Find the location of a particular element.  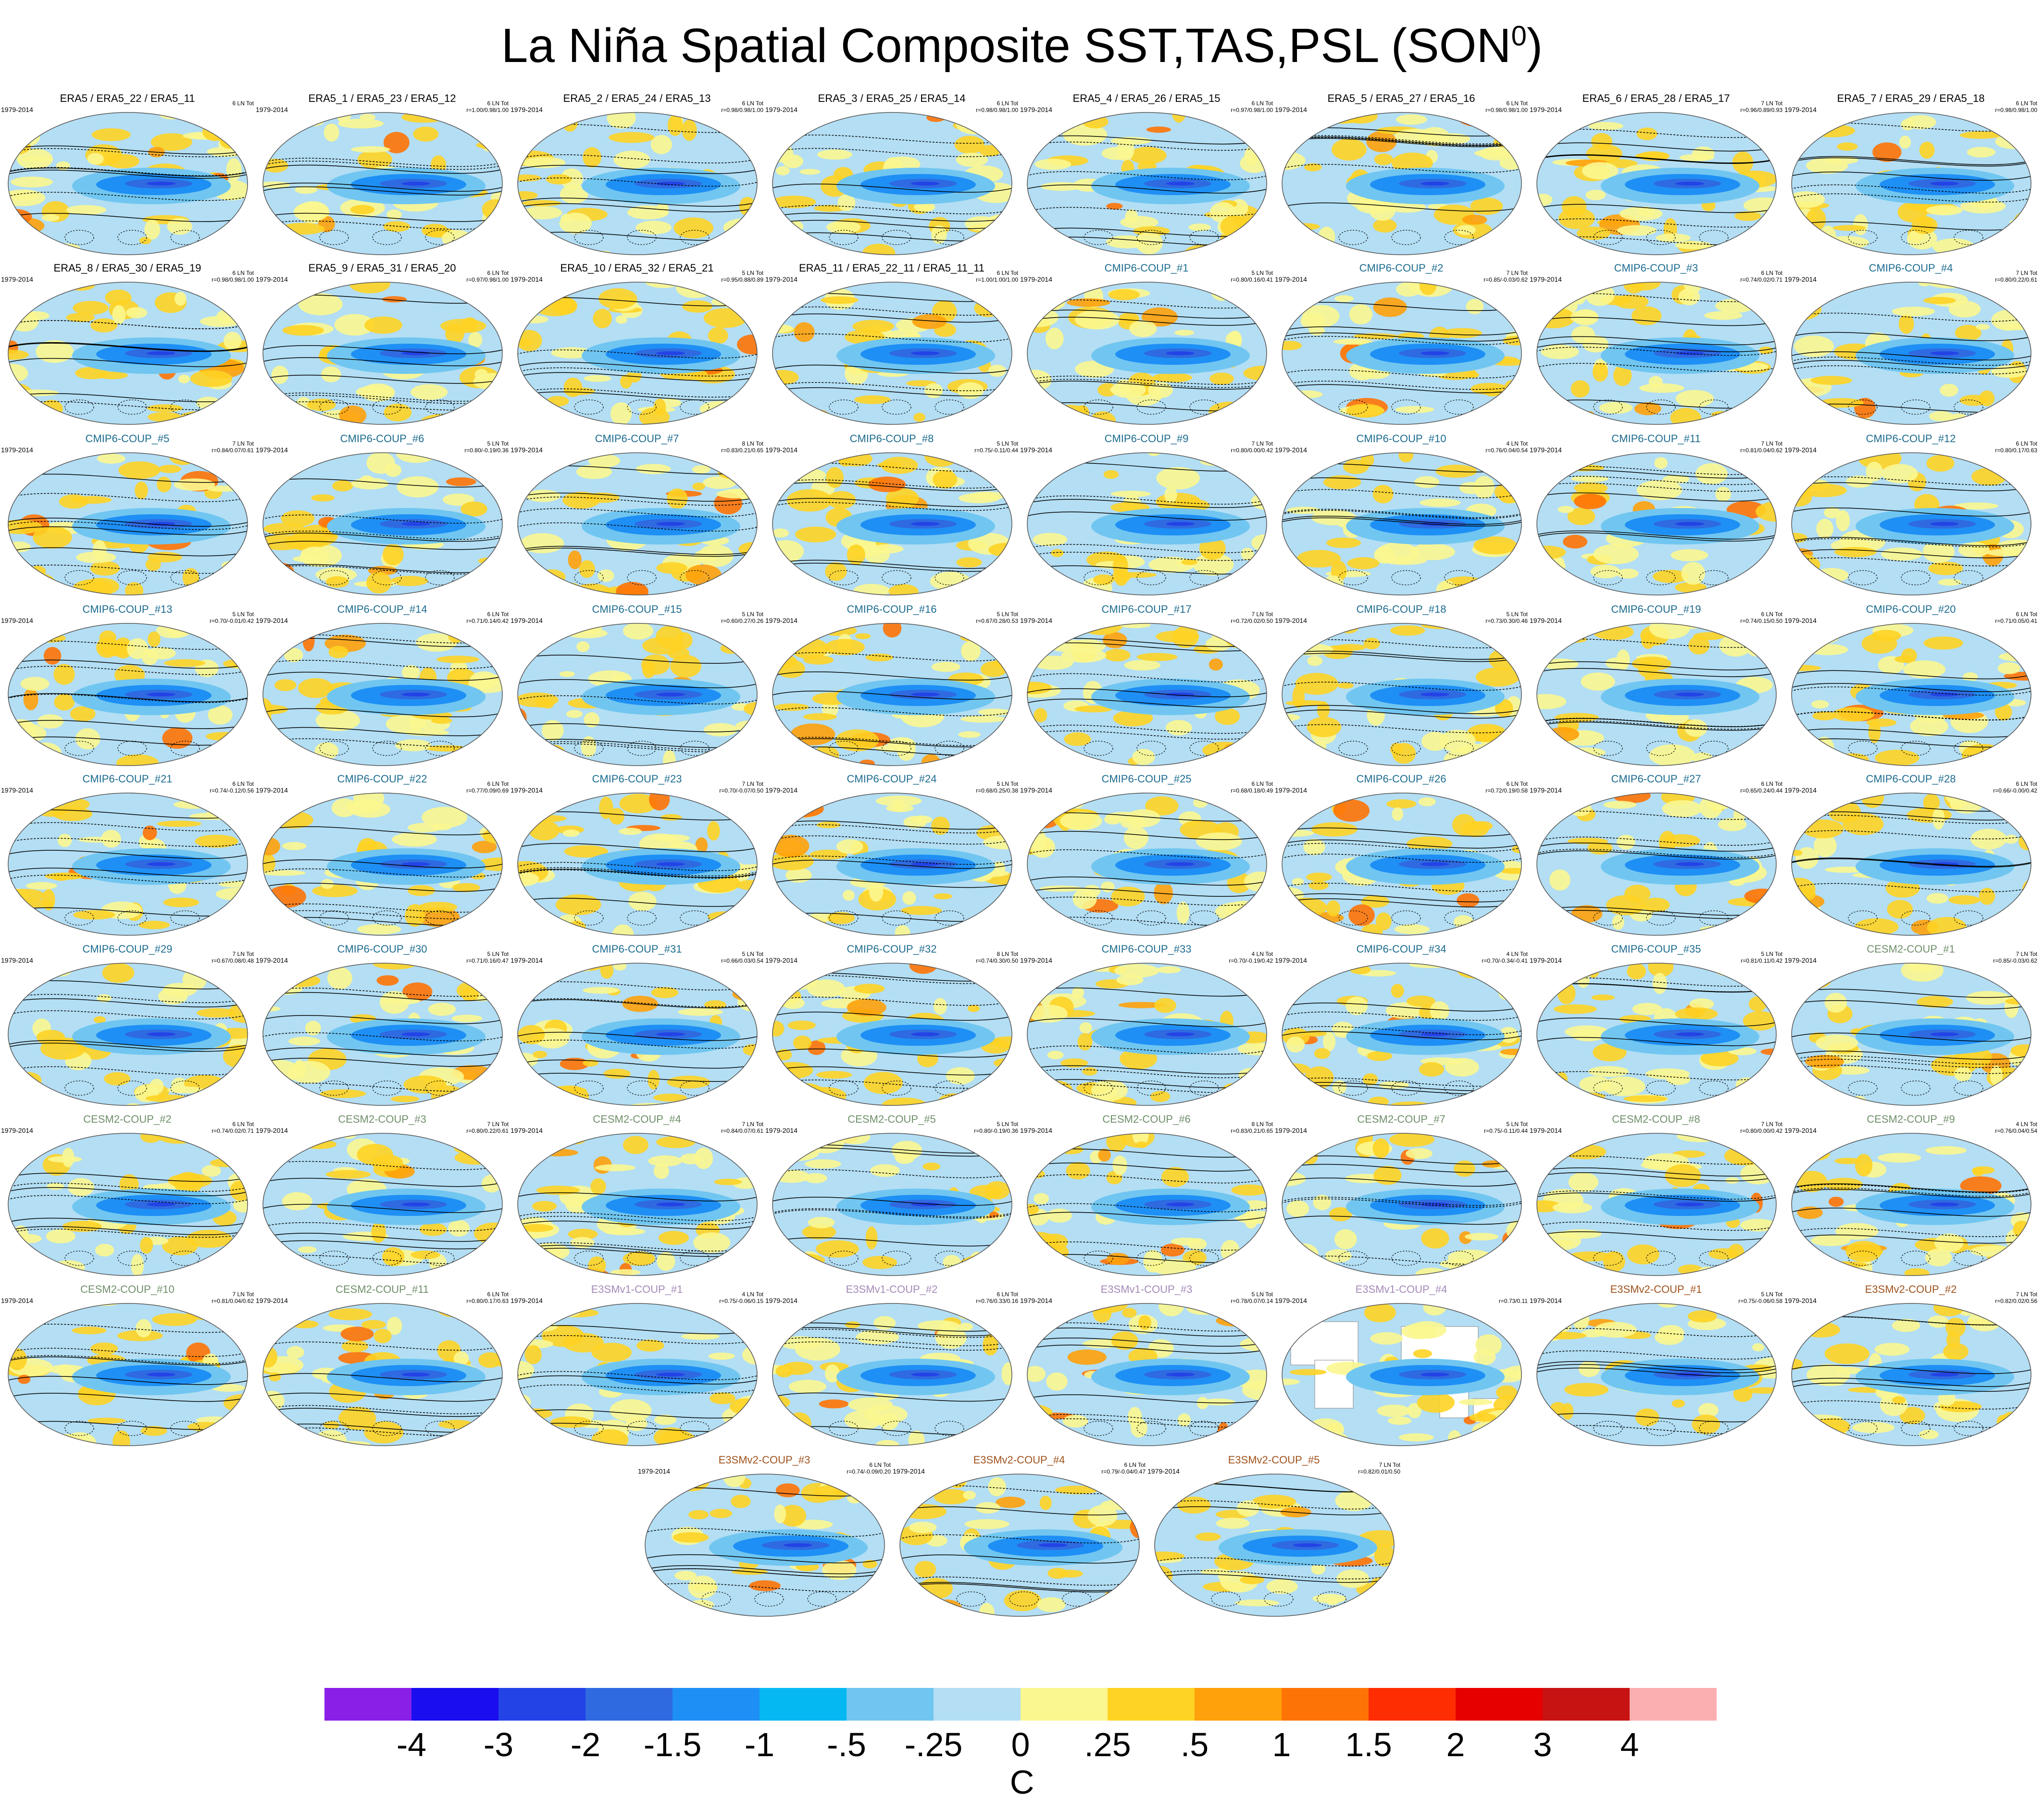

panel-event-count: 4 LN Tot is located at coordinates (1517, 443).